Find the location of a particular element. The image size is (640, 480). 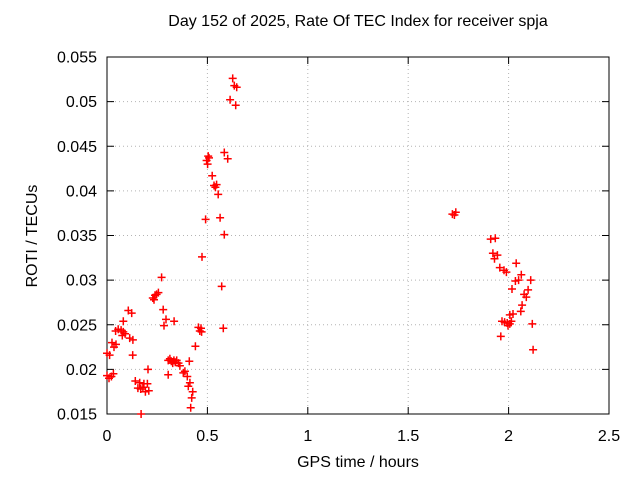

y-tick-label: 0.045 is located at coordinates (77, 147).